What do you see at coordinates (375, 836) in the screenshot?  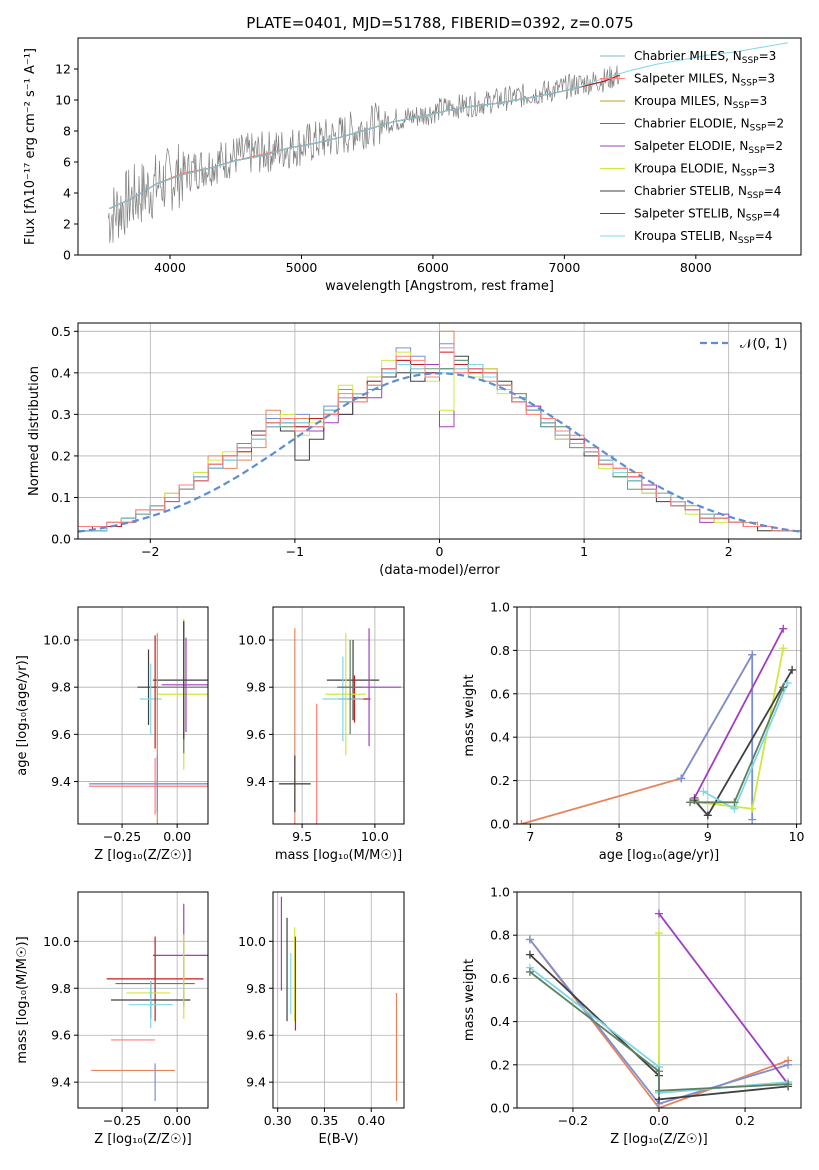 I see `x-tick-label: 10.0` at bounding box center [375, 836].